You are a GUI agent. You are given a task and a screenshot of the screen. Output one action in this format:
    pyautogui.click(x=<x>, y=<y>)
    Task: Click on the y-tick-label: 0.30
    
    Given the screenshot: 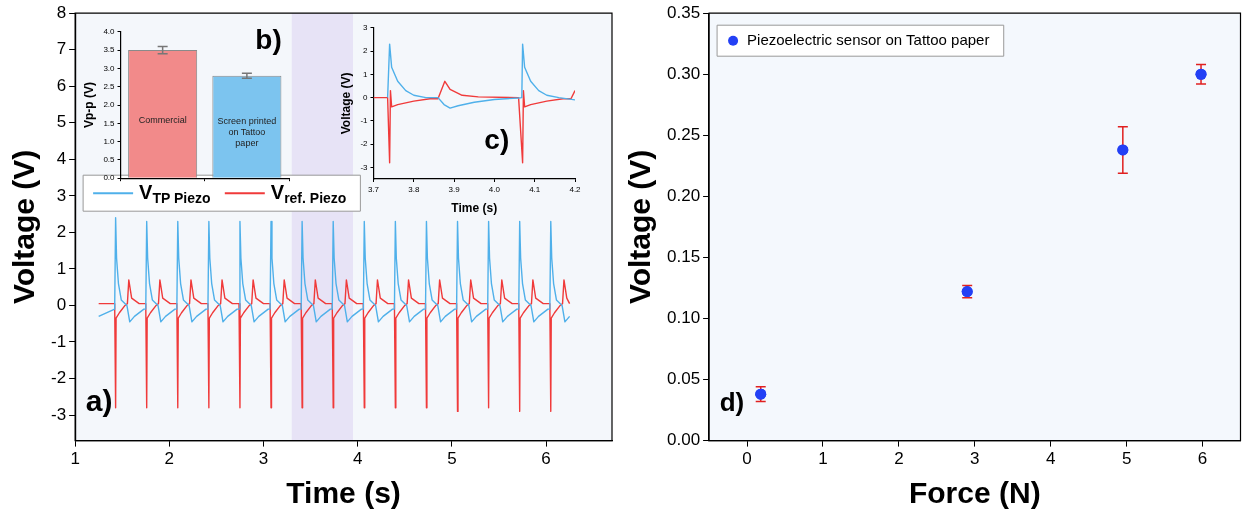 What is the action you would take?
    pyautogui.click(x=683, y=73)
    